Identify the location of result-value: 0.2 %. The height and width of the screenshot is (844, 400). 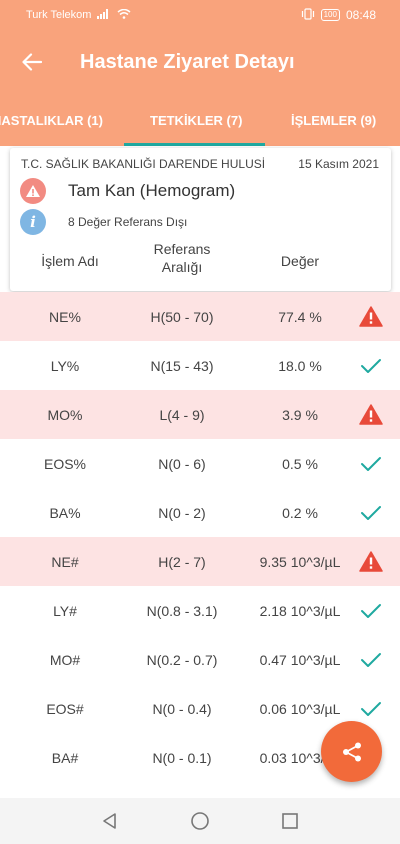
(300, 512).